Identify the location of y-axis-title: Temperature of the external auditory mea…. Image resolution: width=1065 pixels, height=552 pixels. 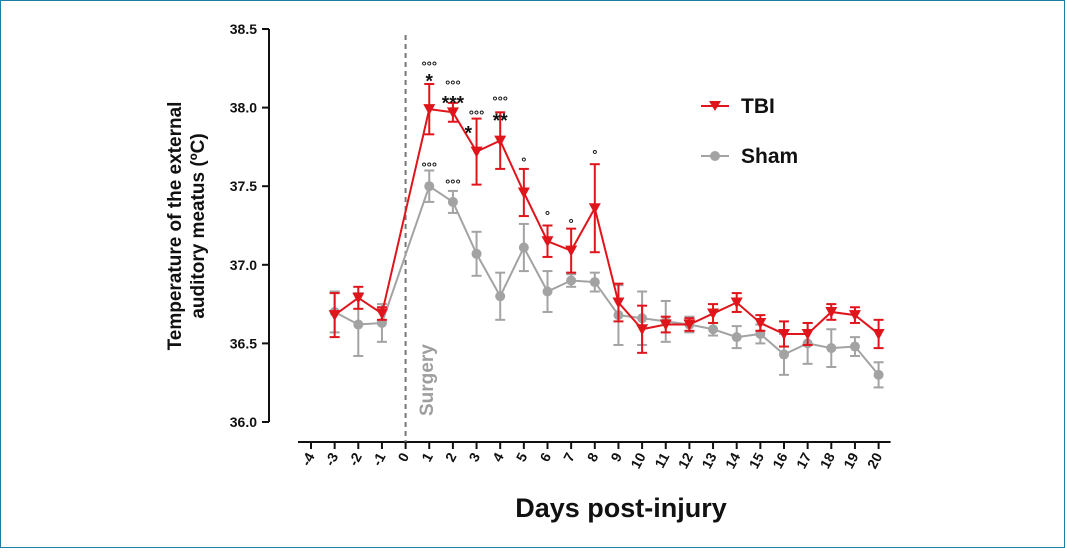
(187, 226).